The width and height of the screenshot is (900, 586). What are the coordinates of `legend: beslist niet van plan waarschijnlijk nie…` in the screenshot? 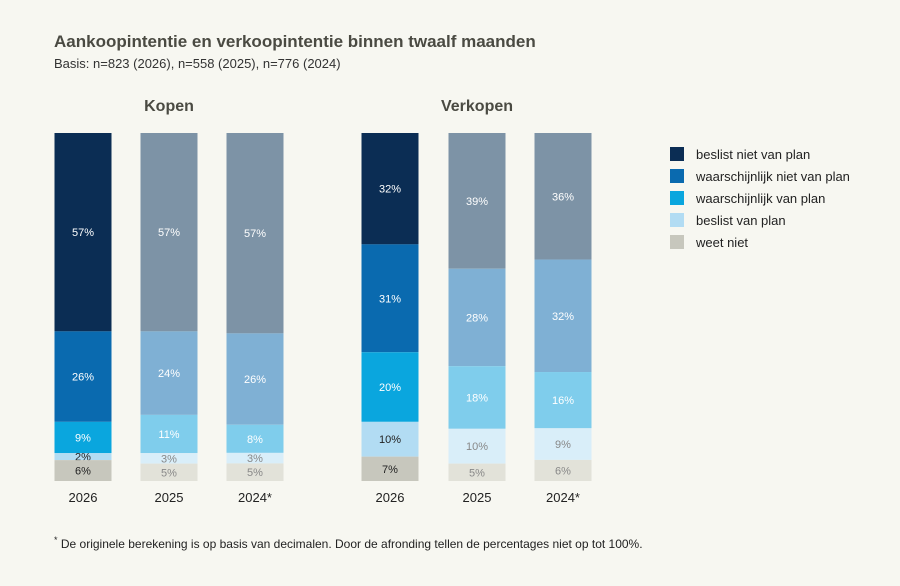 It's located at (760, 198).